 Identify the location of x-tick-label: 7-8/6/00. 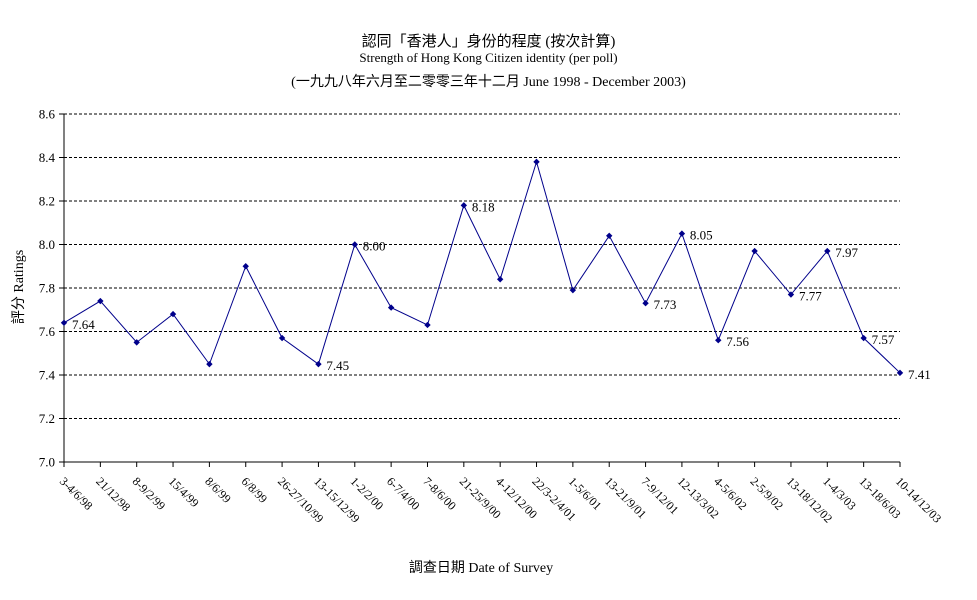
(439, 493).